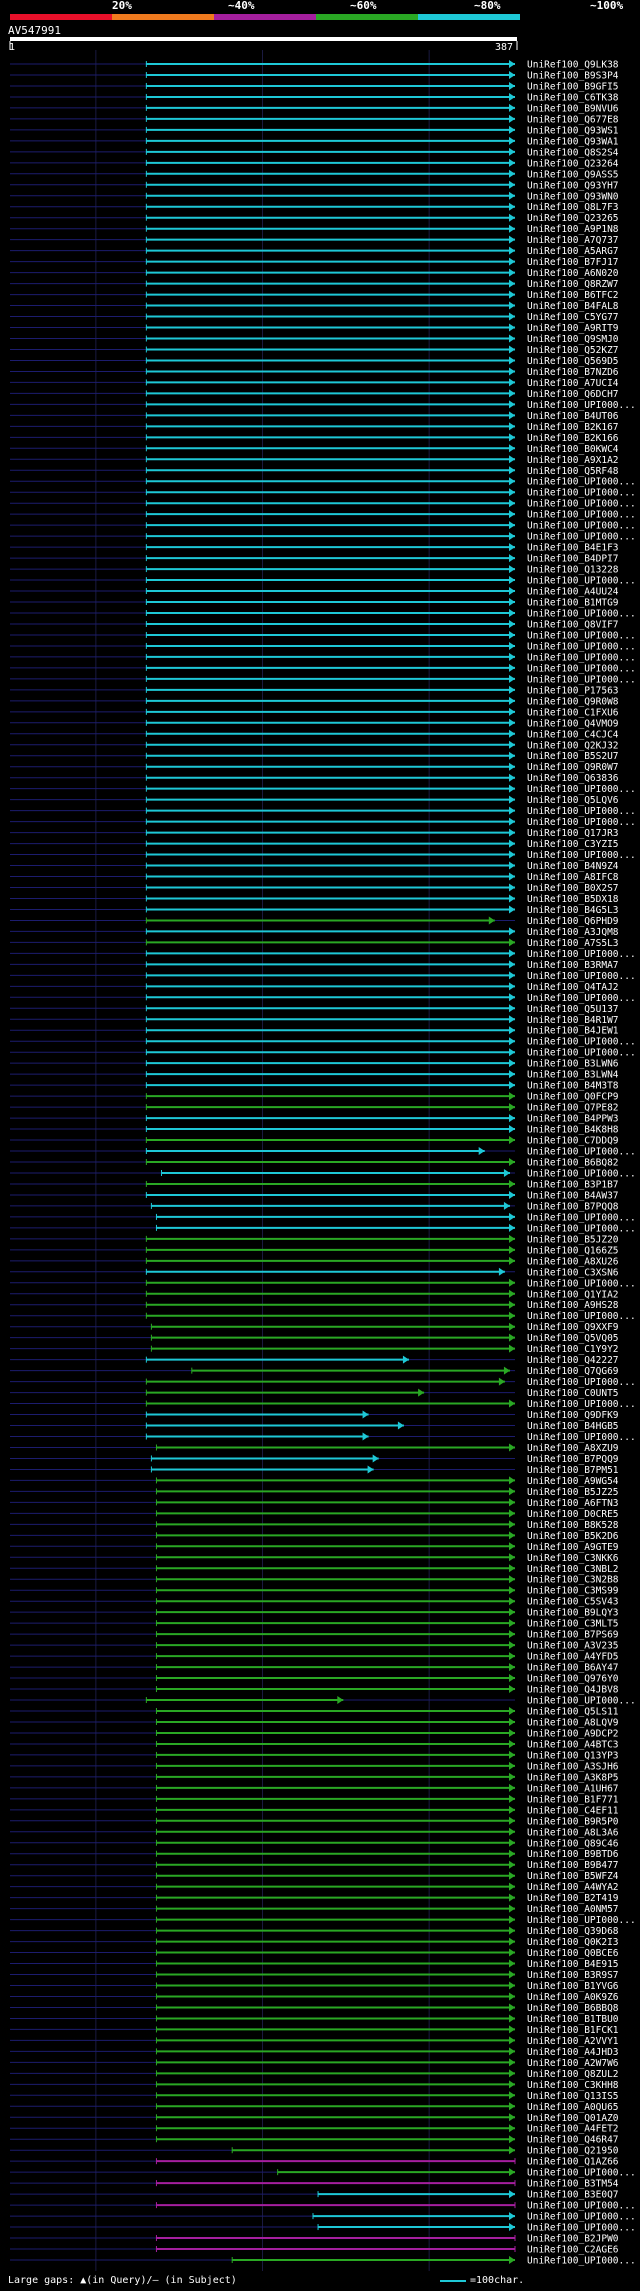  Describe the element at coordinates (573, 196) in the screenshot. I see `hit-label: UniRef100_Q93WN0` at that location.